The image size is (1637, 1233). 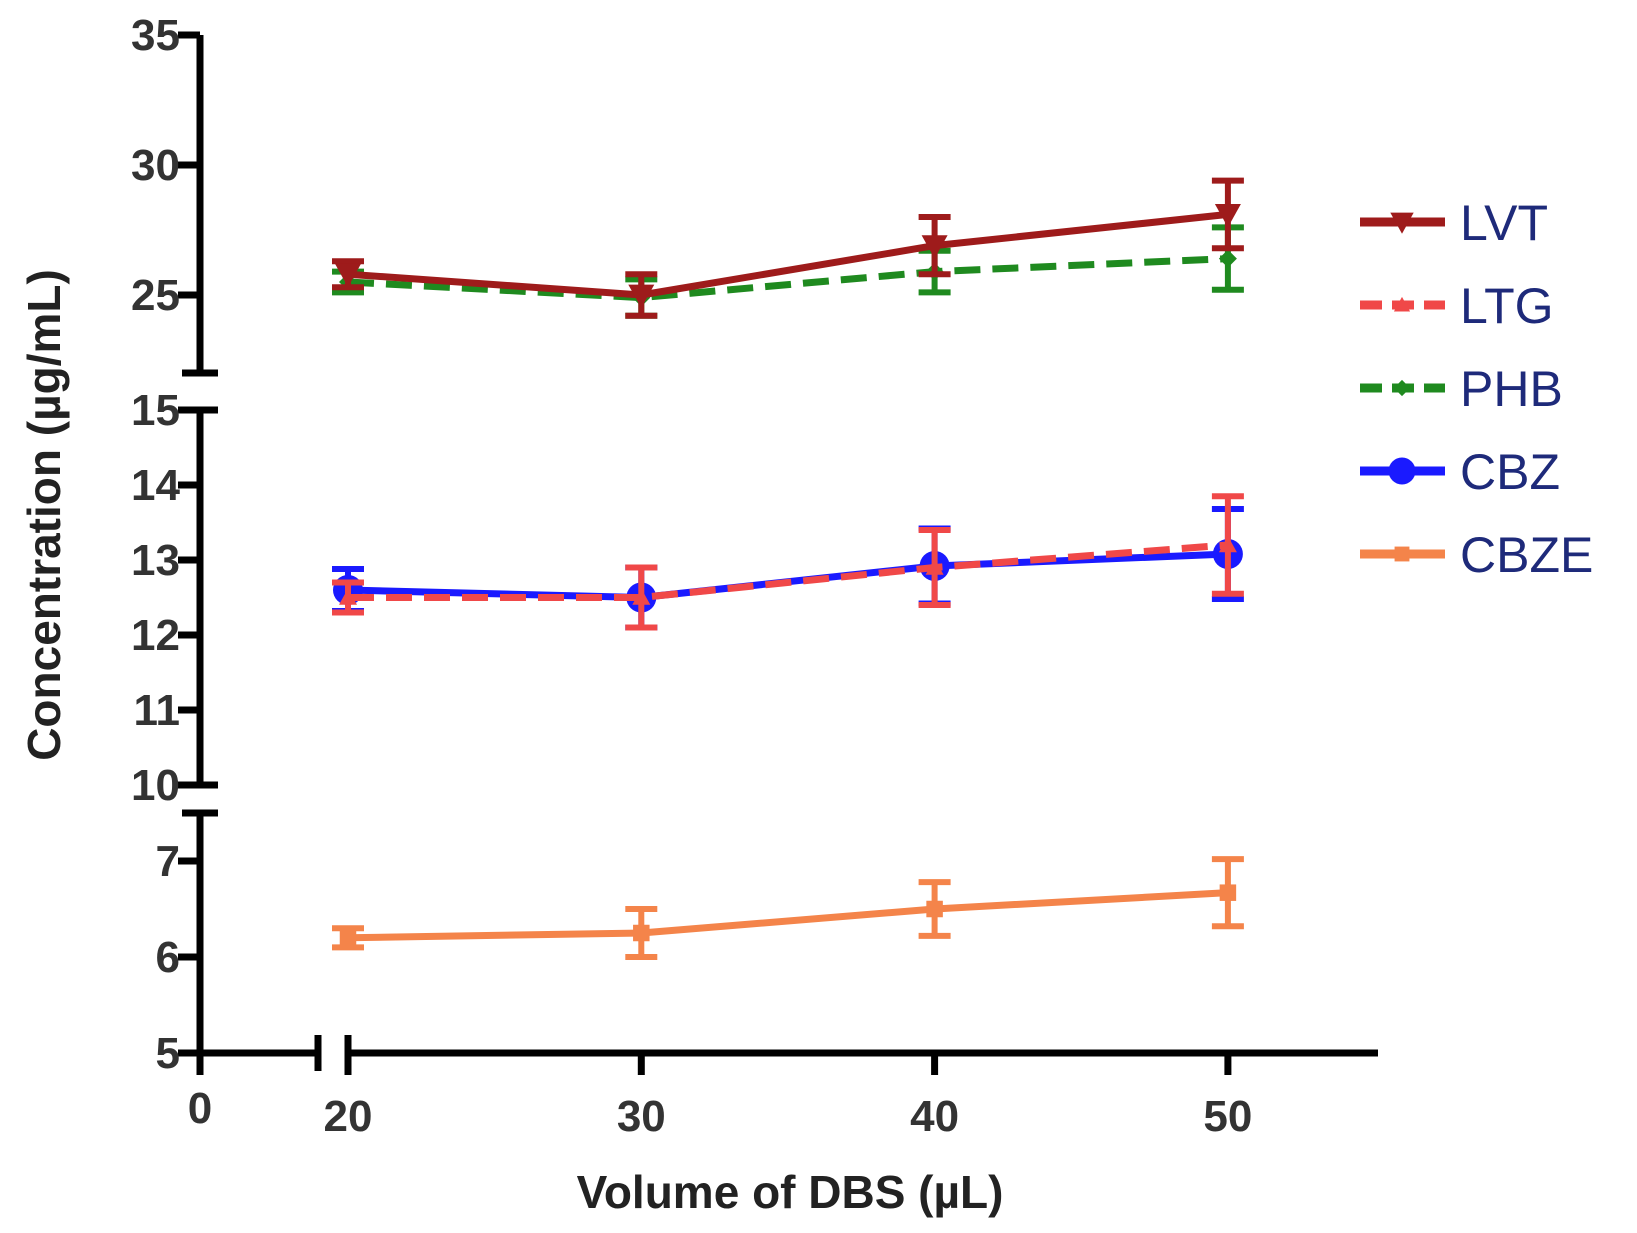 I want to click on legend-item-cbz: CBZ, so click(x=1460, y=472).